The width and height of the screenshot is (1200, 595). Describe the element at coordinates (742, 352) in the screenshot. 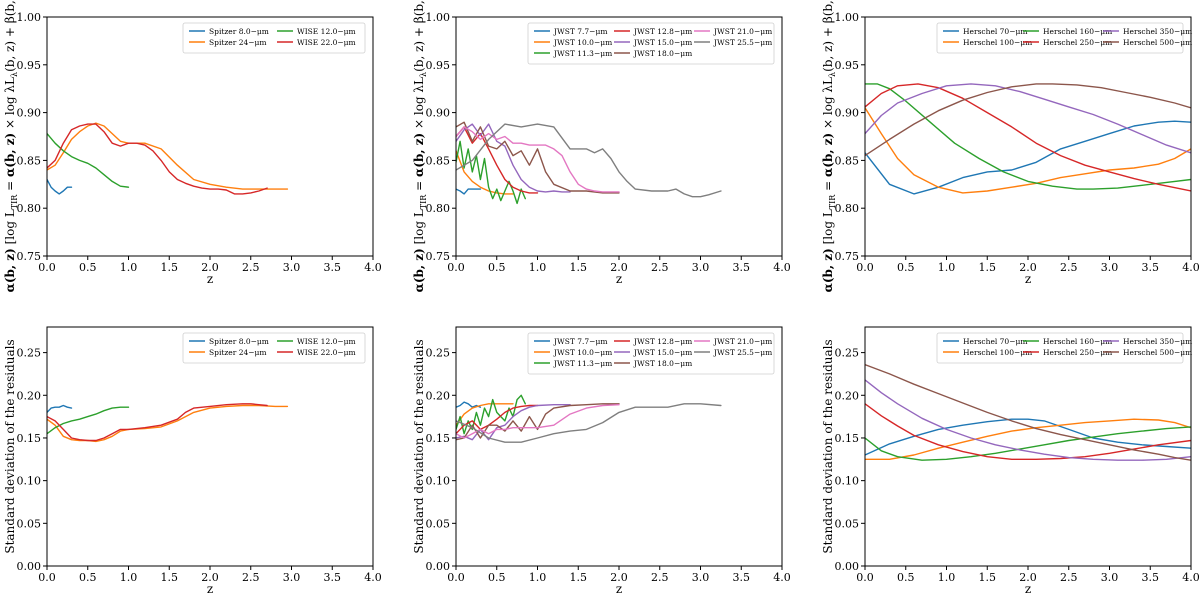

I see `legend-label: JWST 25.5−μm` at that location.